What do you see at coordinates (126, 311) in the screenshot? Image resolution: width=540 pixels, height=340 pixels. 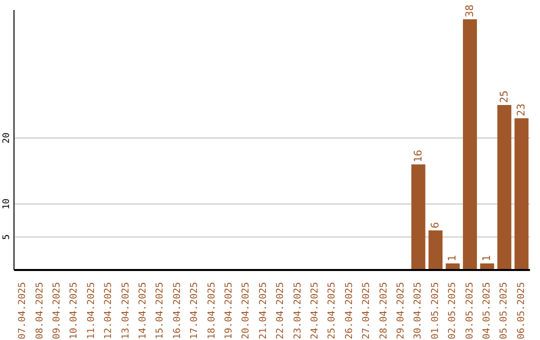 I see `x-tick-label: 13.04.2025` at bounding box center [126, 311].